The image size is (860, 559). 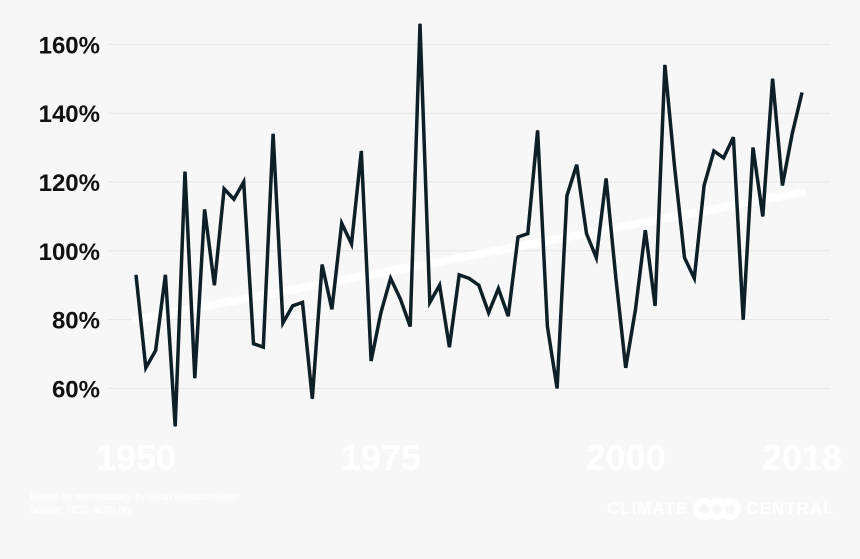 I want to click on y-tick-label: 140%, so click(x=69, y=114).